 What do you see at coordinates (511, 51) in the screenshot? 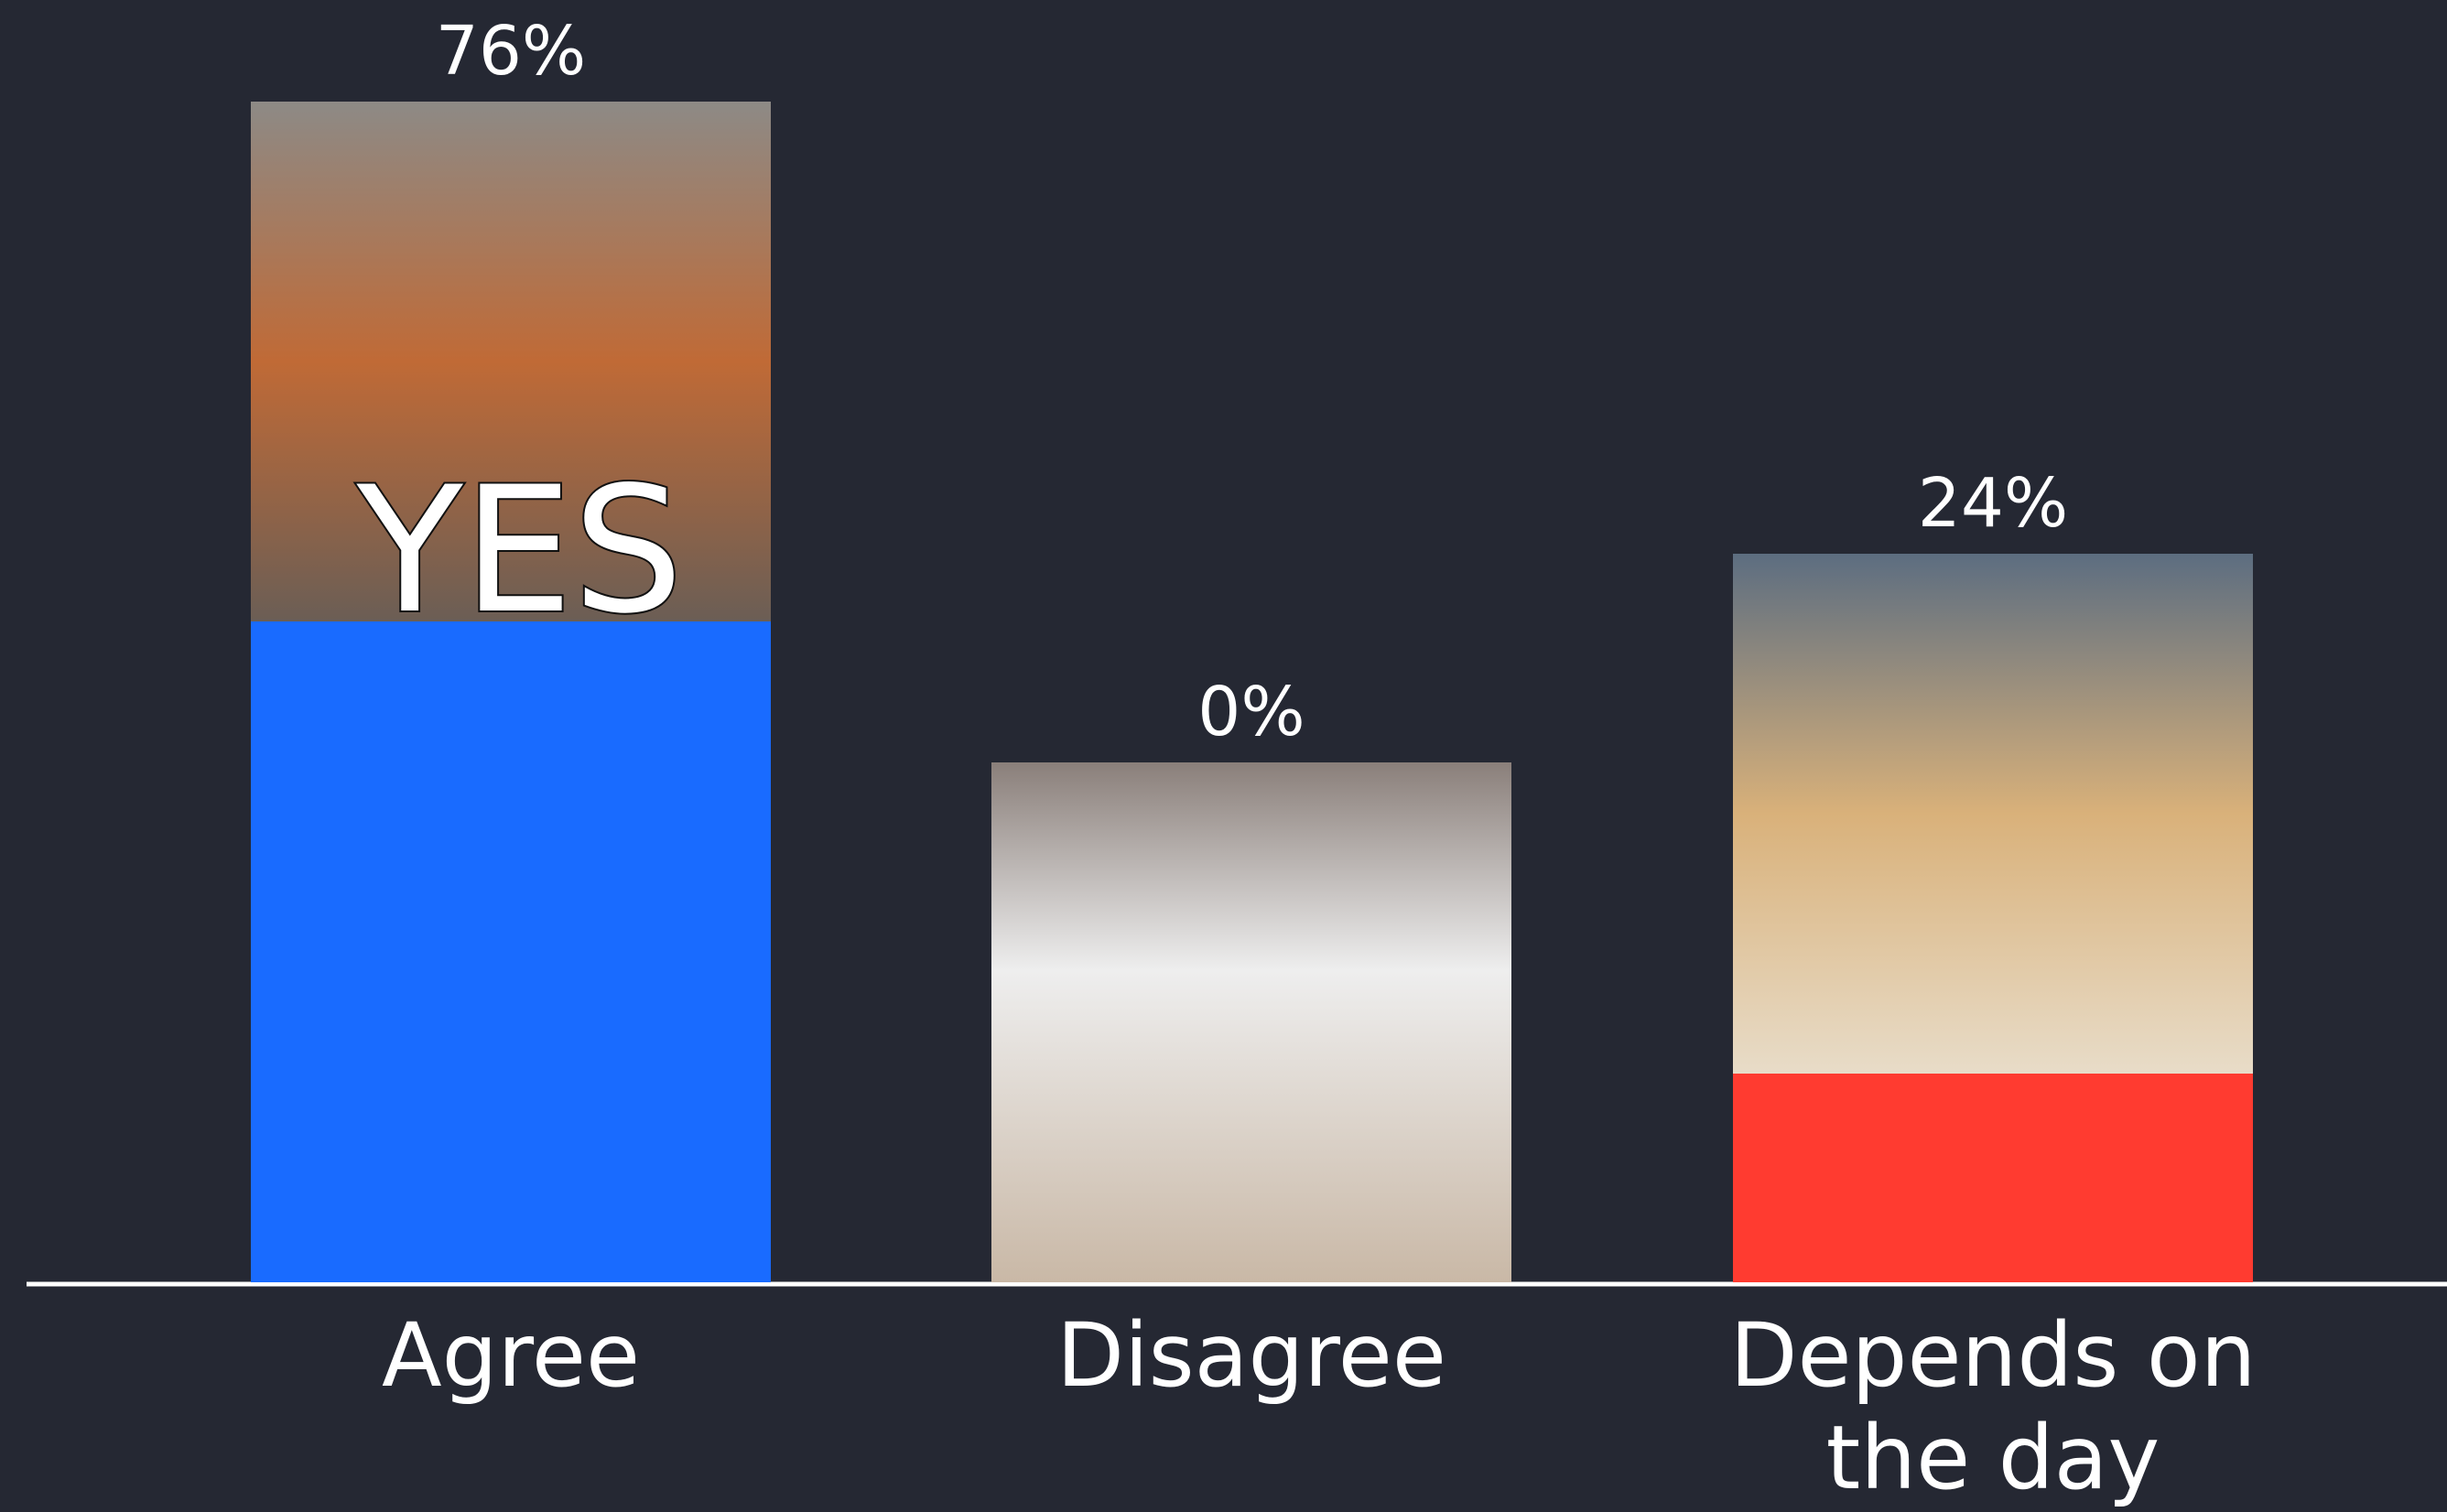
I see `value-label: 76%` at bounding box center [511, 51].